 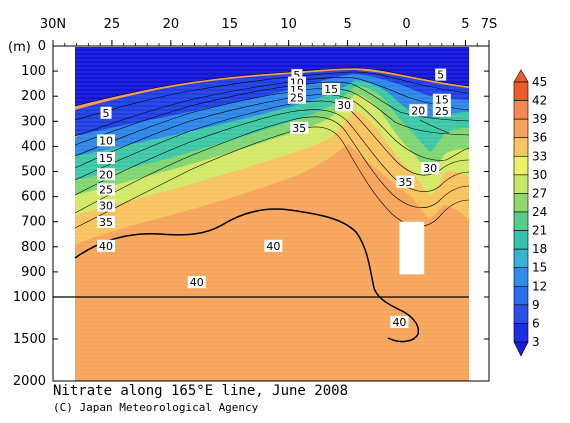 I want to click on missing-data-box, so click(x=412, y=248).